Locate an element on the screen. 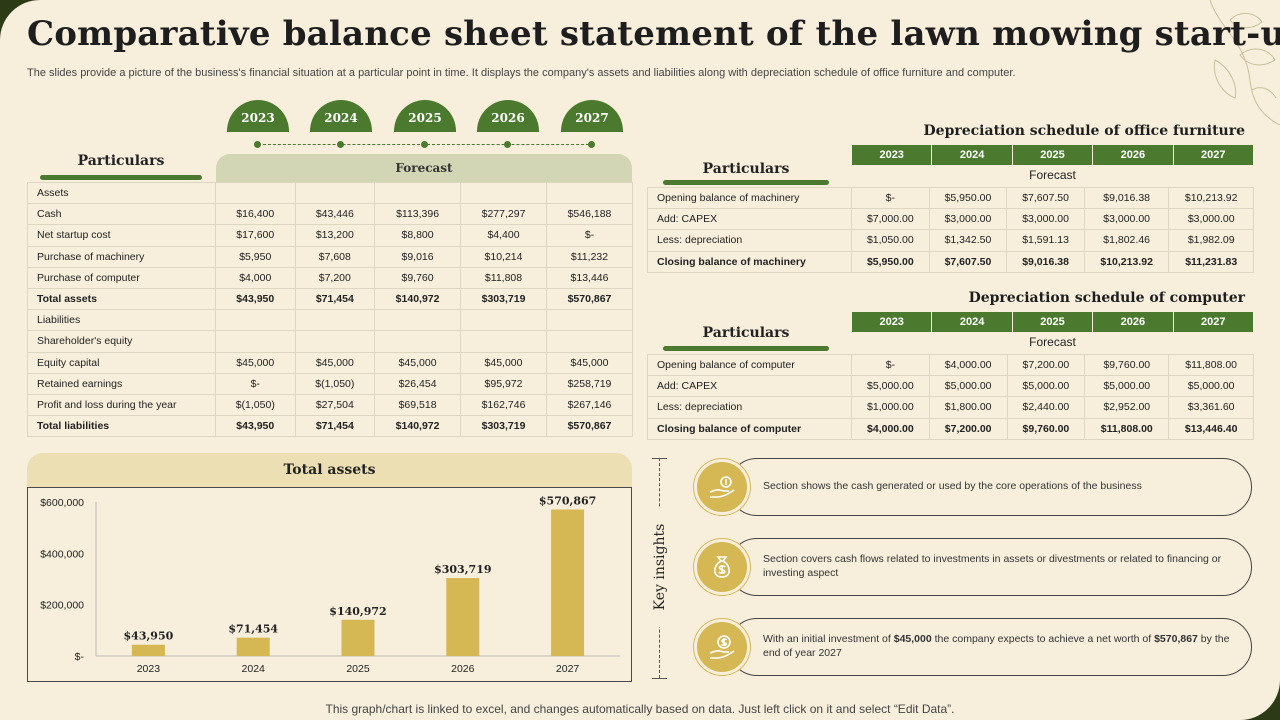 The height and width of the screenshot is (720, 1280). furniture-particulars-heading: Particulars is located at coordinates (746, 169).